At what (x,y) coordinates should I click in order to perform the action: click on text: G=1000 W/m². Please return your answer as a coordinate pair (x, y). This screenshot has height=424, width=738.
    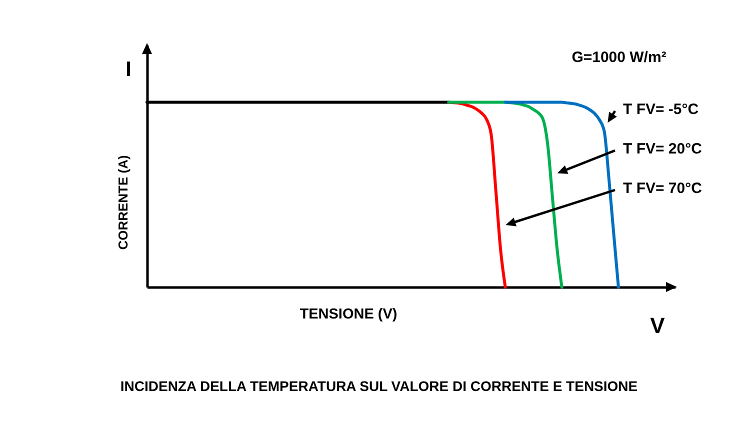
    Looking at the image, I should click on (619, 57).